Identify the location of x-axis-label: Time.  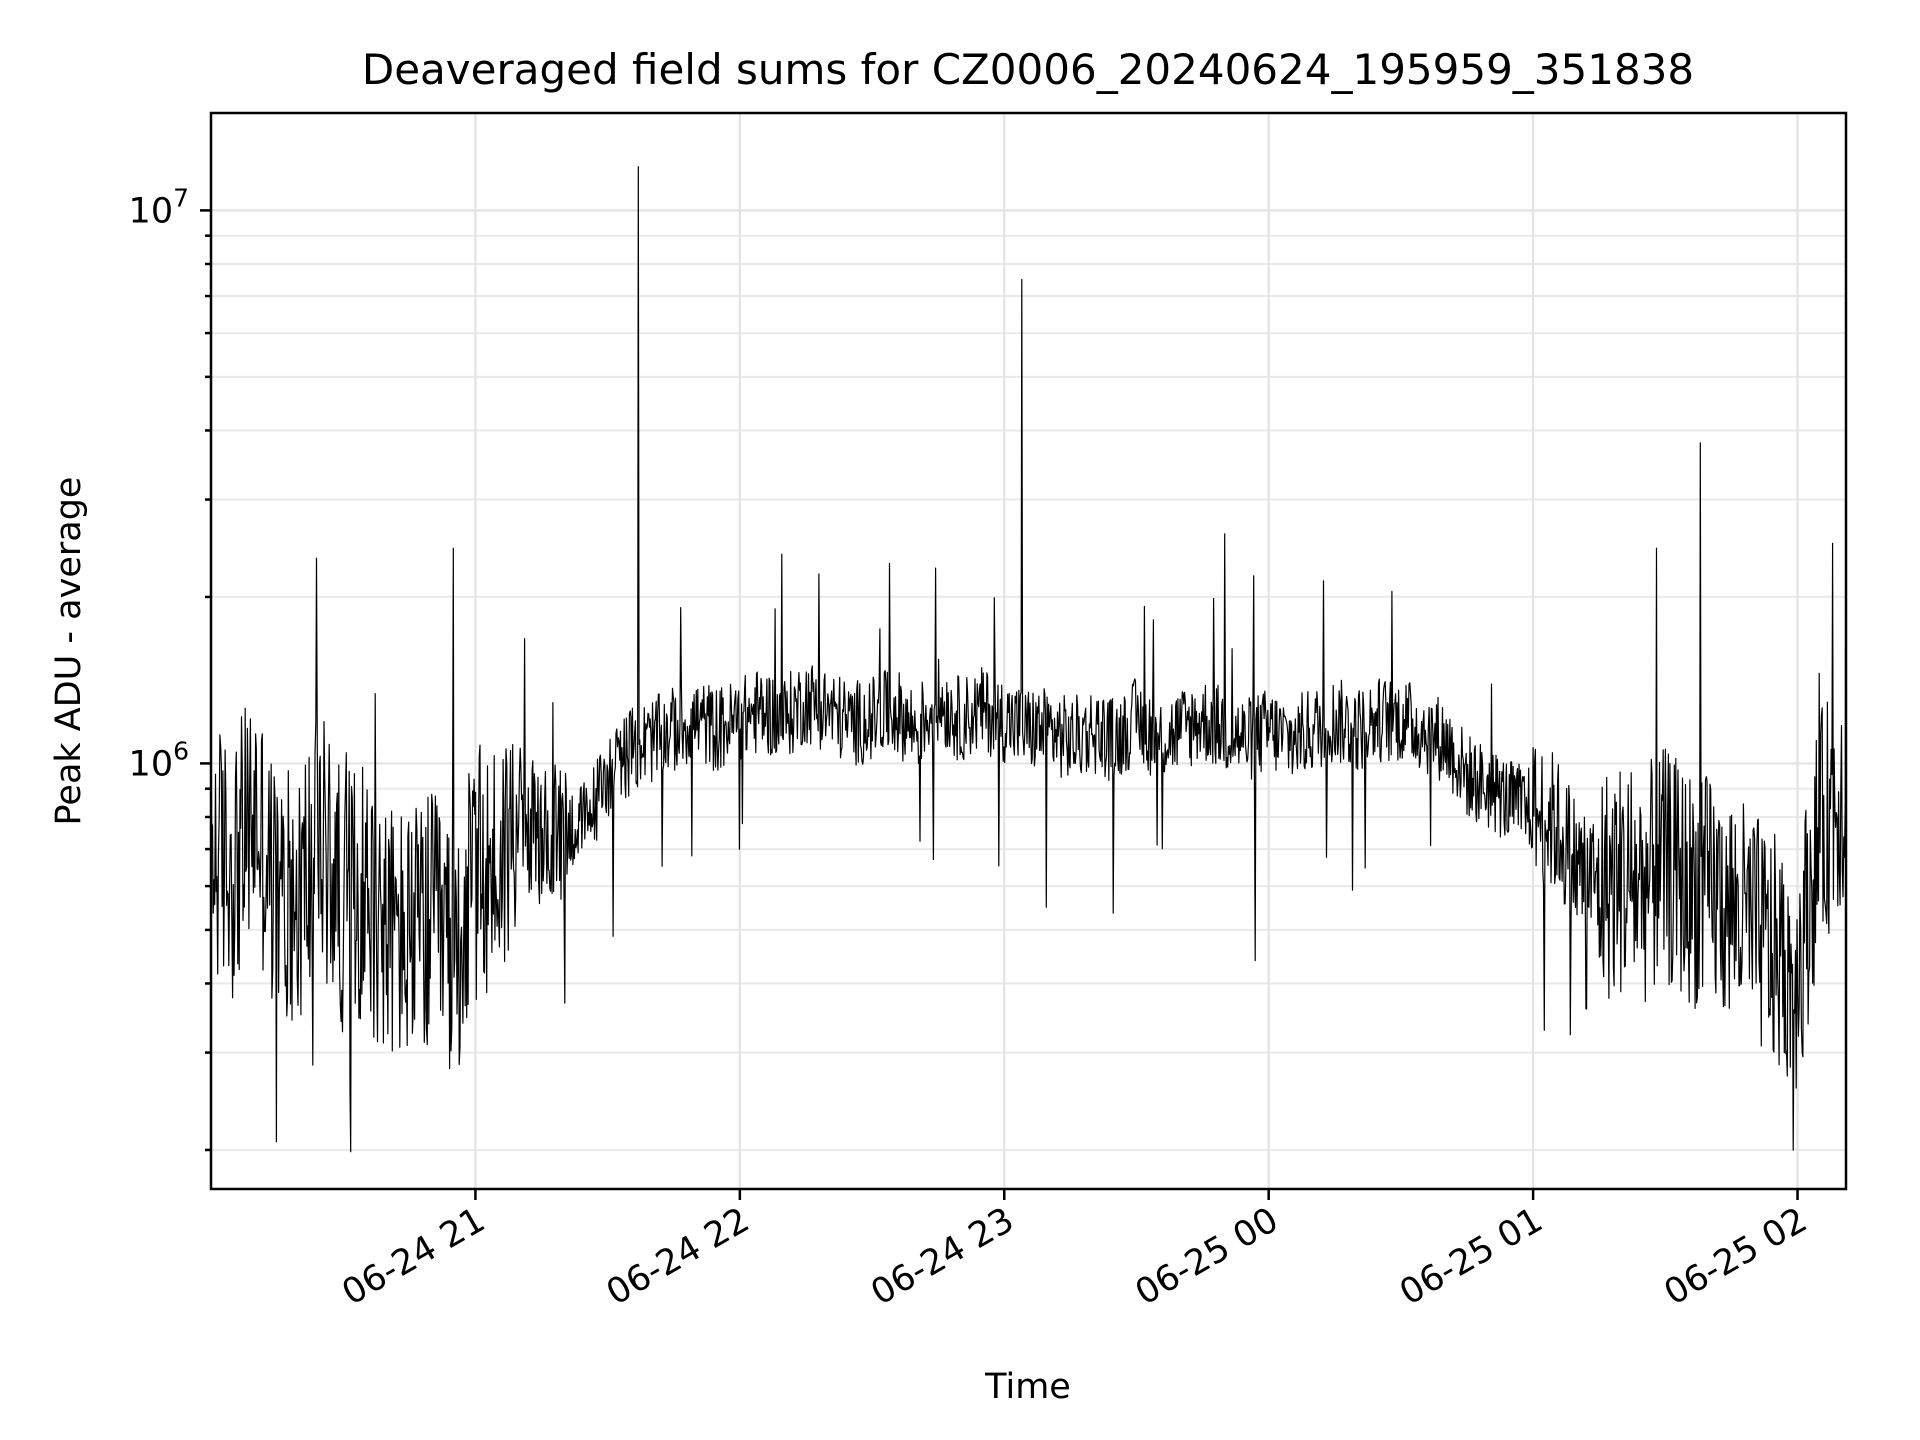
(1027, 1387).